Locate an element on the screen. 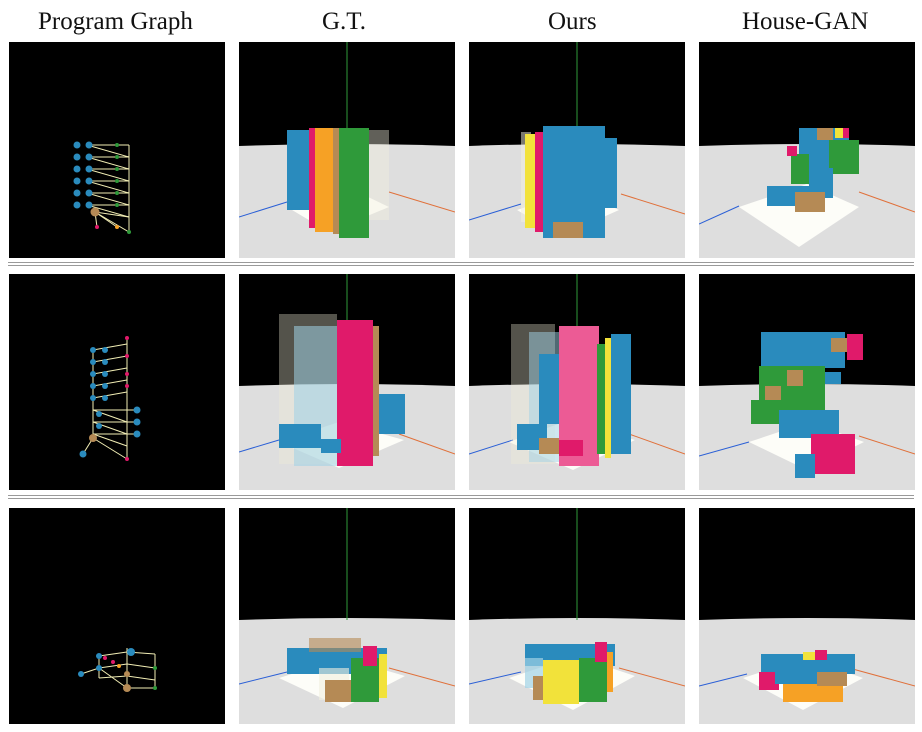  column-header-program-graph: Program Graph is located at coordinates (115, 21).